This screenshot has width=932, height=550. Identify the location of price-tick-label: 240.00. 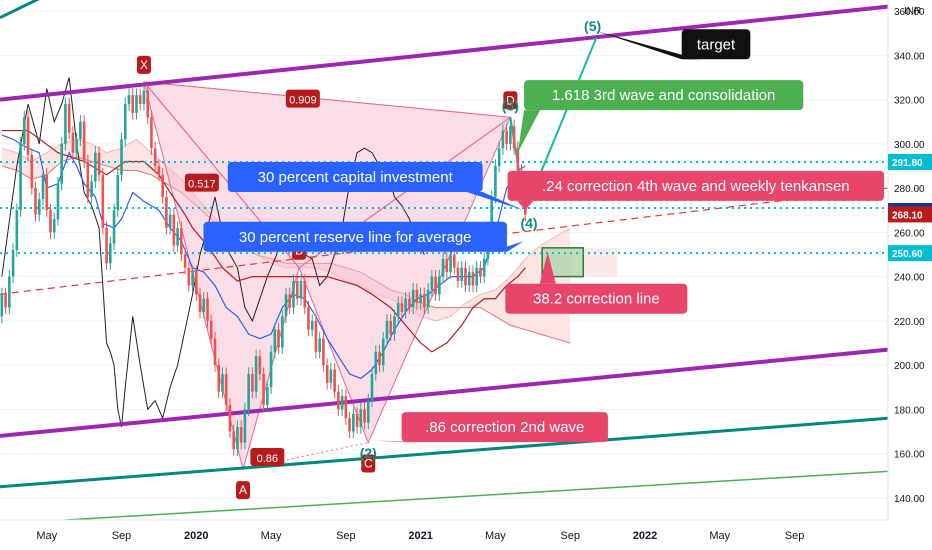
(909, 278).